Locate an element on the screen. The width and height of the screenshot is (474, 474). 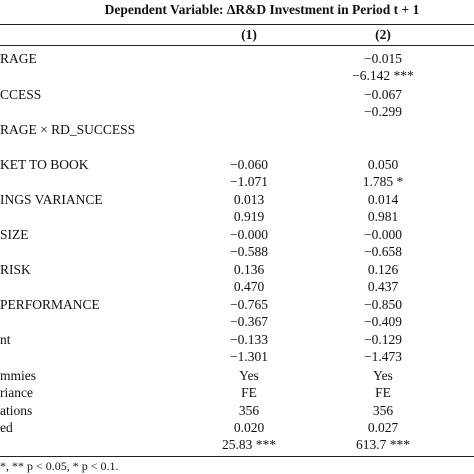
table-cell: 0.136 is located at coordinates (249, 269).